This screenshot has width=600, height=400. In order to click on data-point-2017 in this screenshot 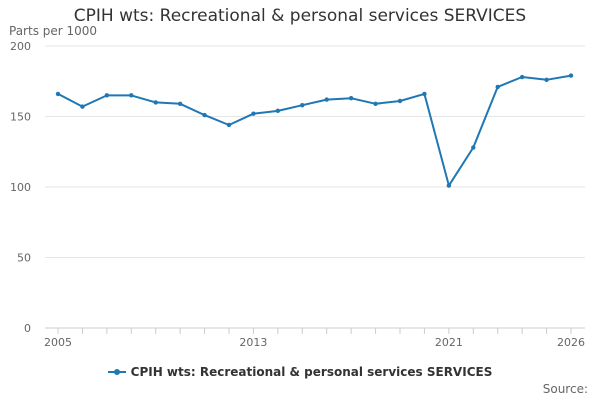, I will do `click(351, 98)`.